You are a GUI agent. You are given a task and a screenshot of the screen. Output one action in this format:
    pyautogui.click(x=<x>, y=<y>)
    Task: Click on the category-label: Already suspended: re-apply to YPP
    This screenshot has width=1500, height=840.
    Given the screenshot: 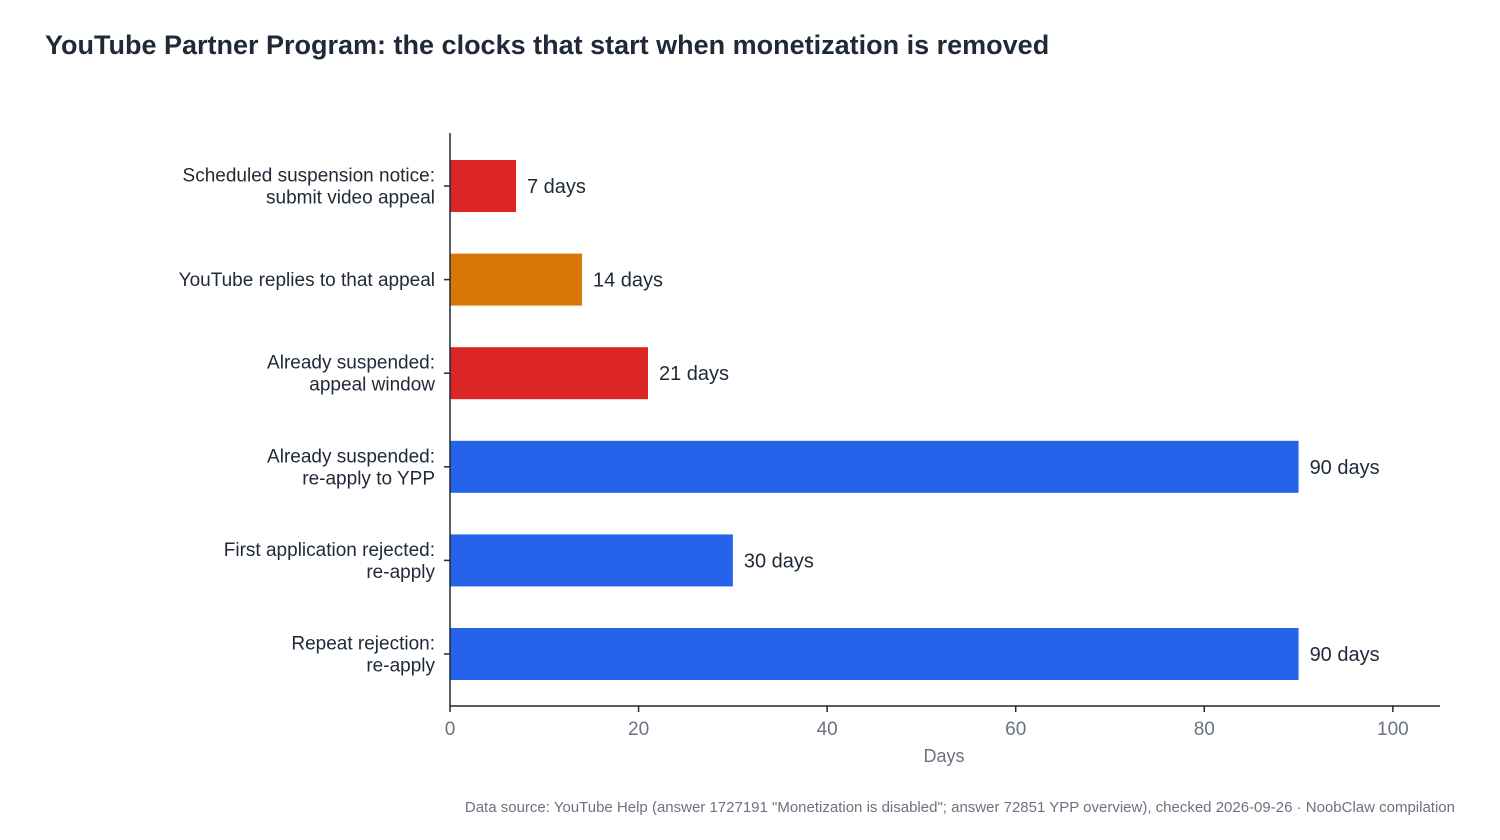 What is the action you would take?
    pyautogui.click(x=351, y=467)
    